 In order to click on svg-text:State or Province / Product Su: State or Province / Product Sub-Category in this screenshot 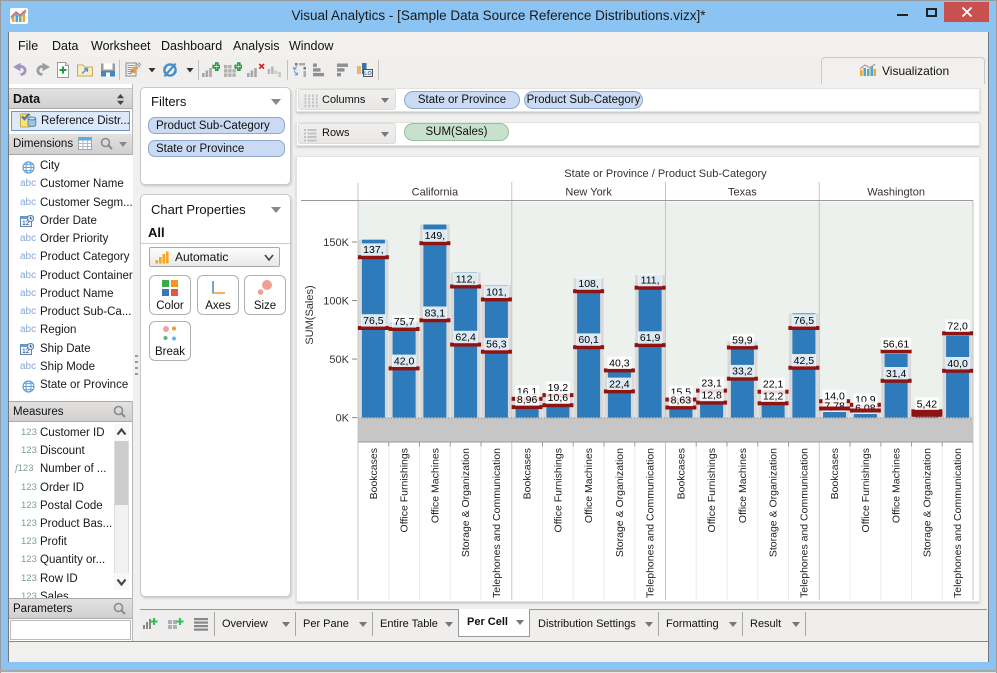, I will do `click(665, 174)`.